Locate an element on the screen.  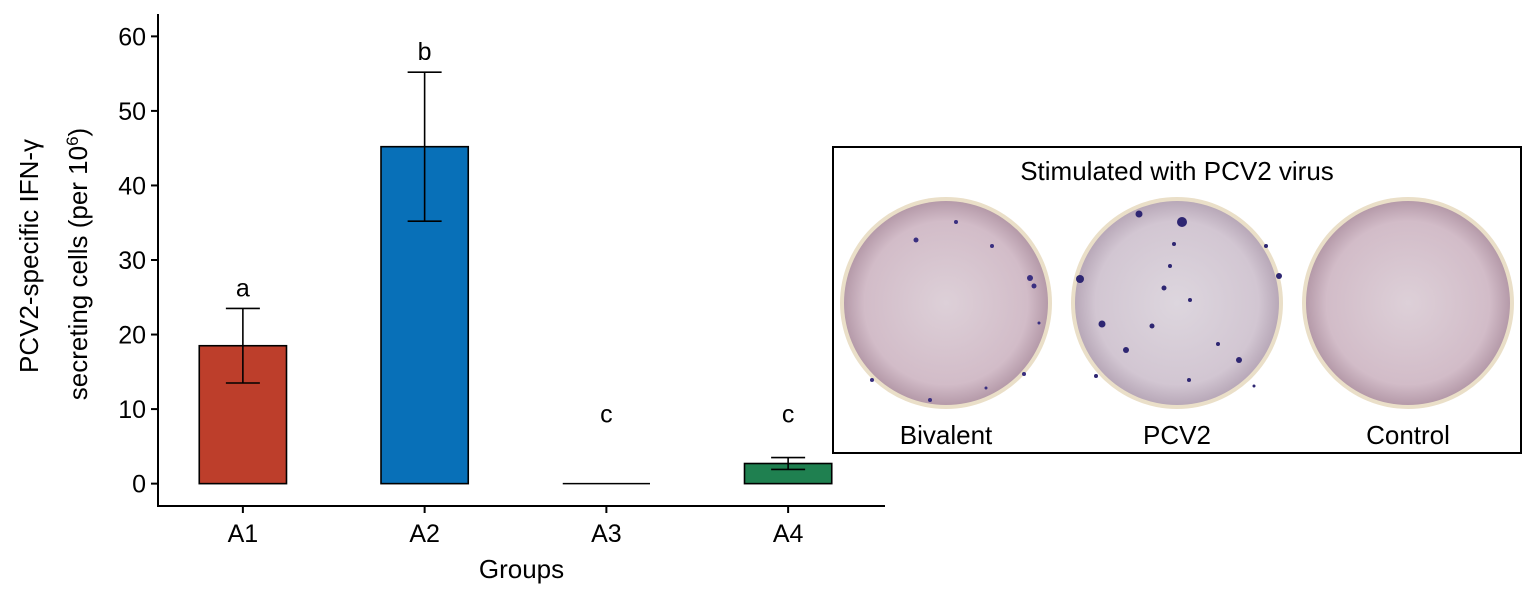
y-tick-label: 0 is located at coordinates (139, 485).